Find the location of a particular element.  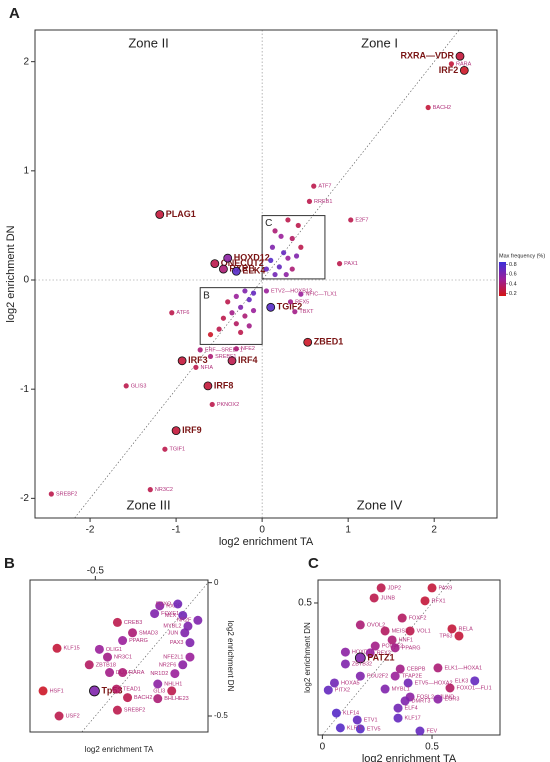

point-label: HOXA5 is located at coordinates (350, 683).